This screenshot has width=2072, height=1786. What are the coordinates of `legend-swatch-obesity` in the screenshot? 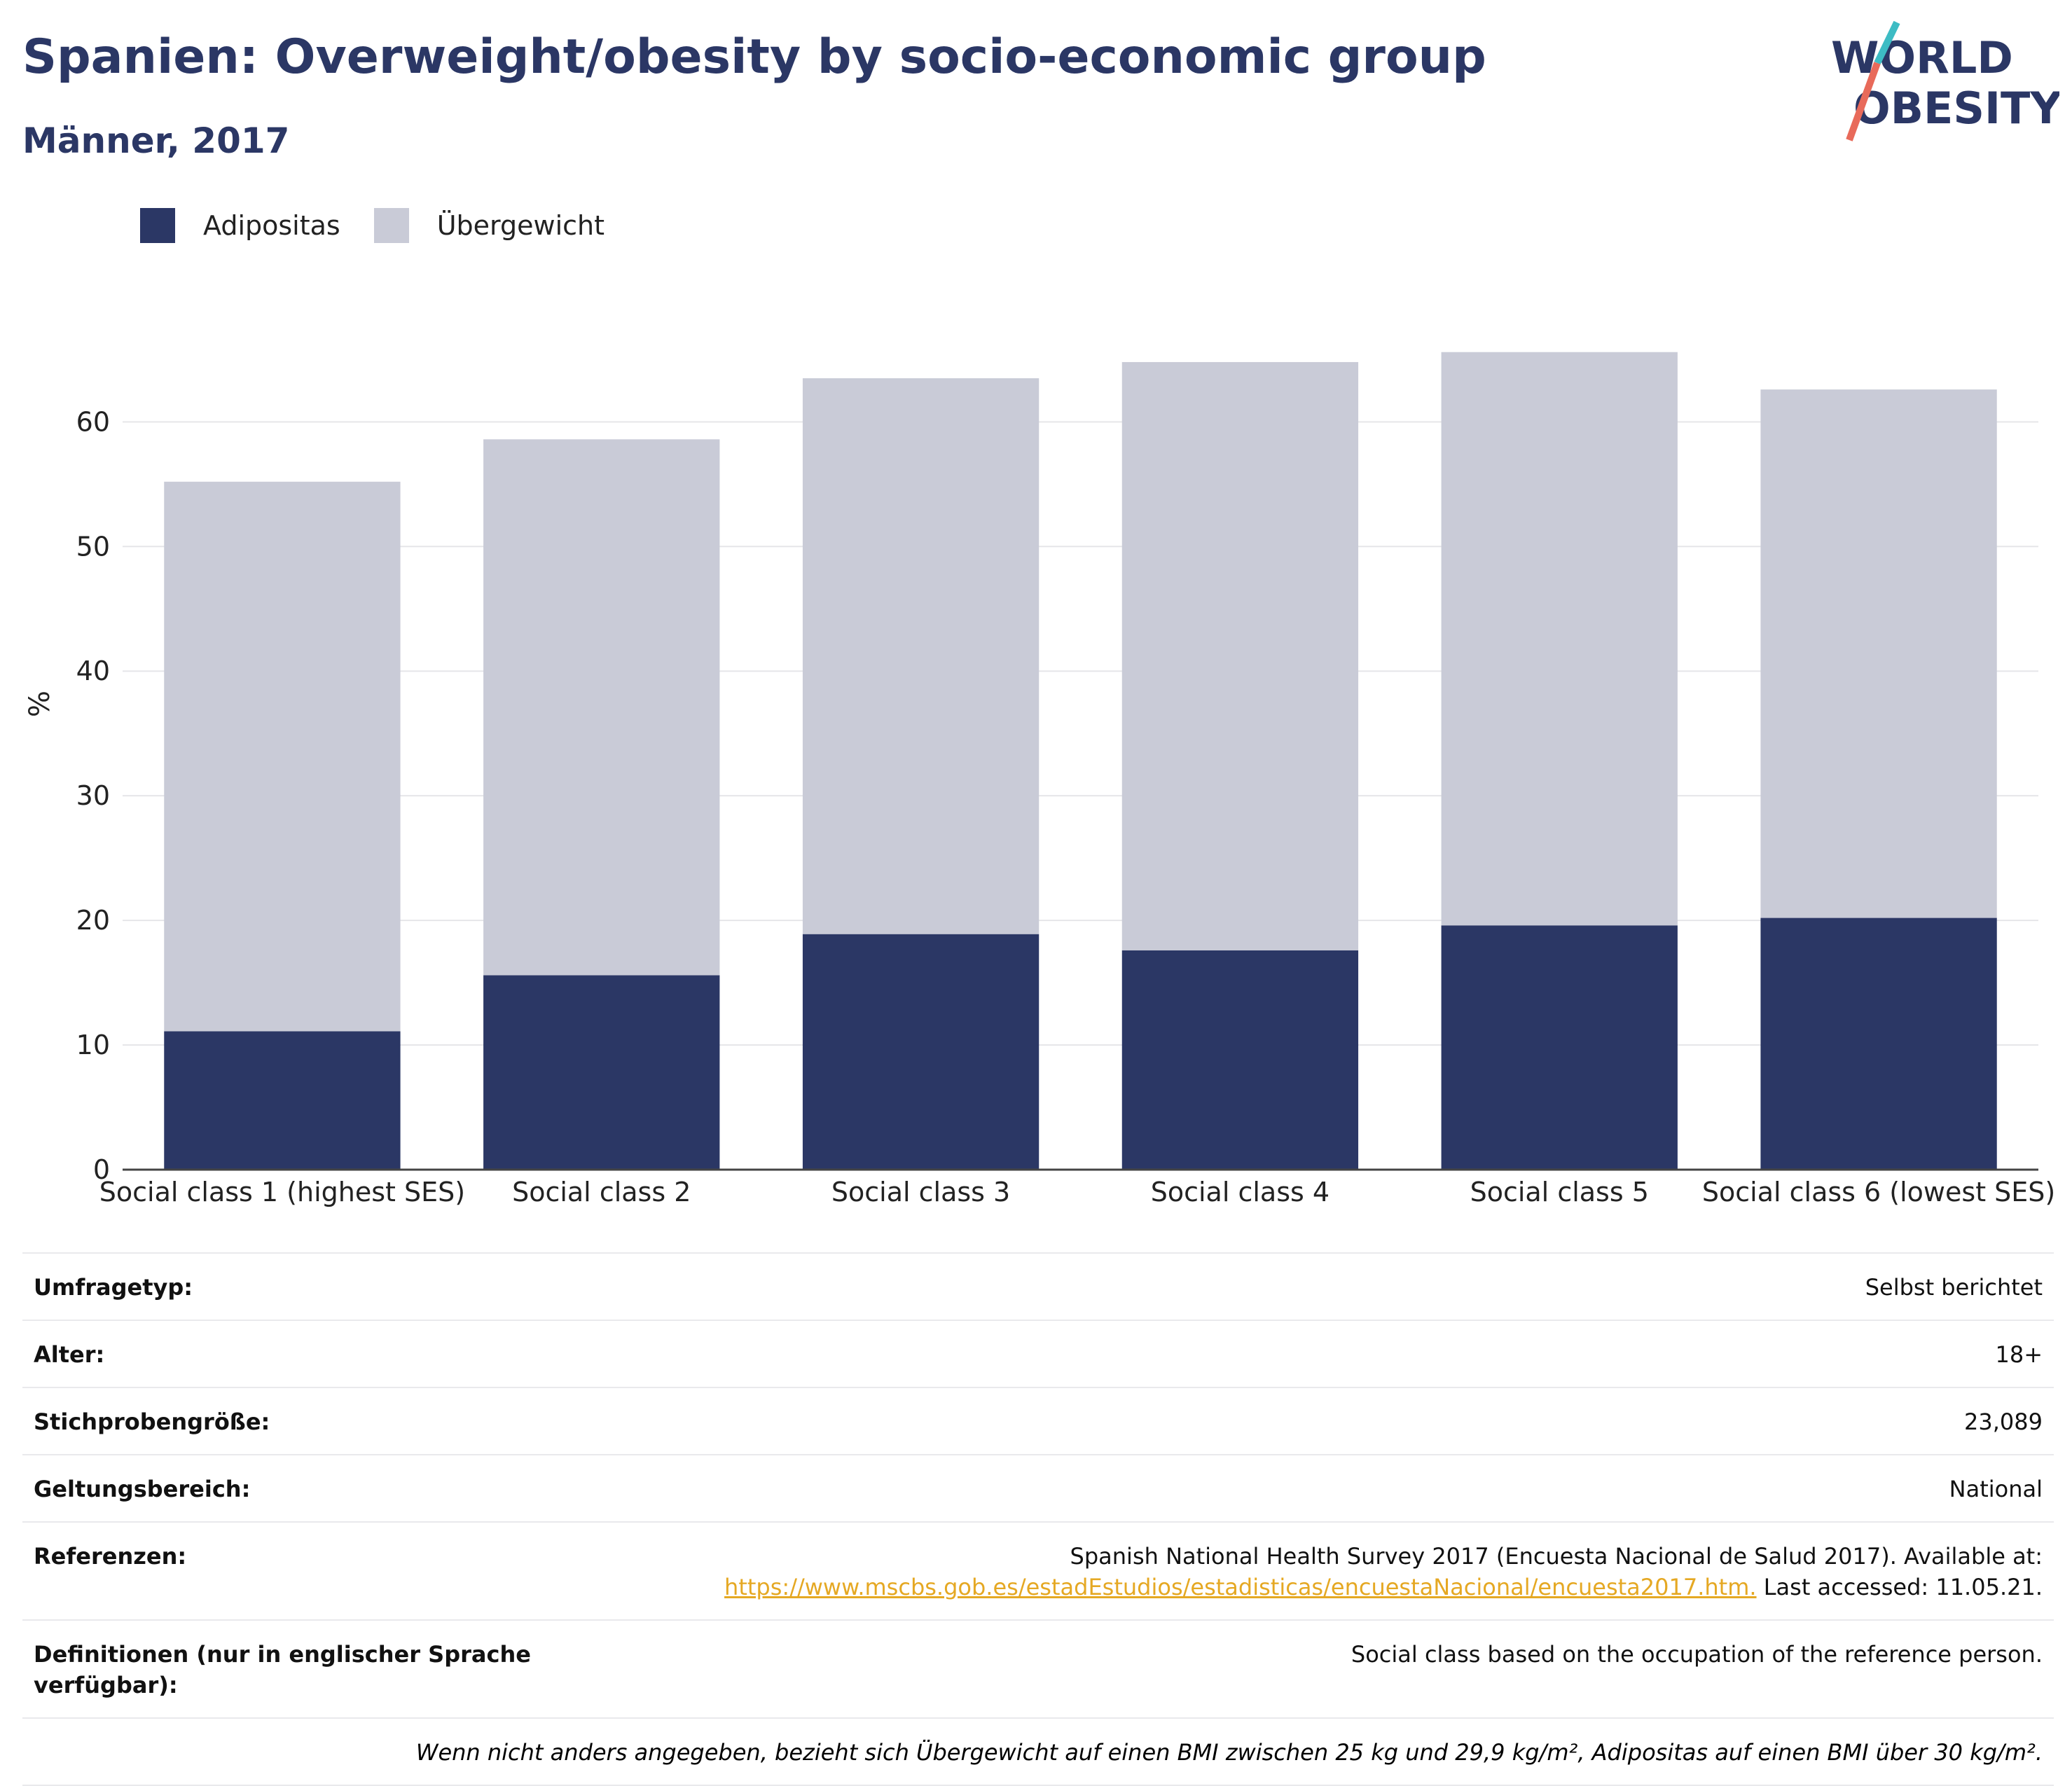 It's located at (158, 226).